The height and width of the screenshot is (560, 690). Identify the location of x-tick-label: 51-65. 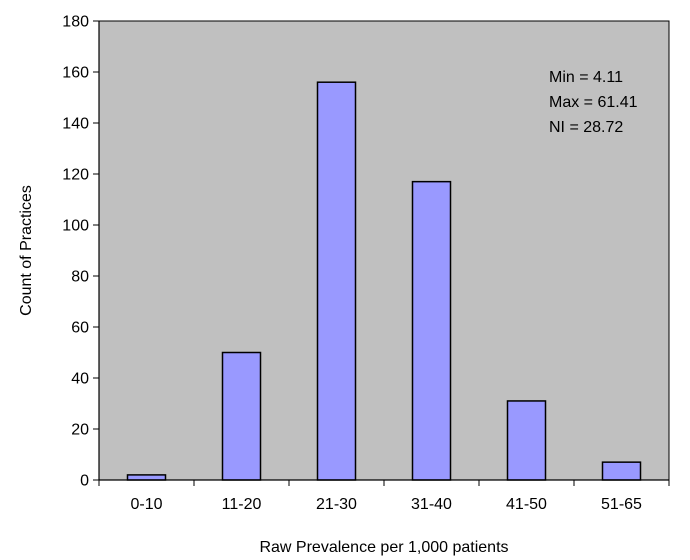
(621, 504).